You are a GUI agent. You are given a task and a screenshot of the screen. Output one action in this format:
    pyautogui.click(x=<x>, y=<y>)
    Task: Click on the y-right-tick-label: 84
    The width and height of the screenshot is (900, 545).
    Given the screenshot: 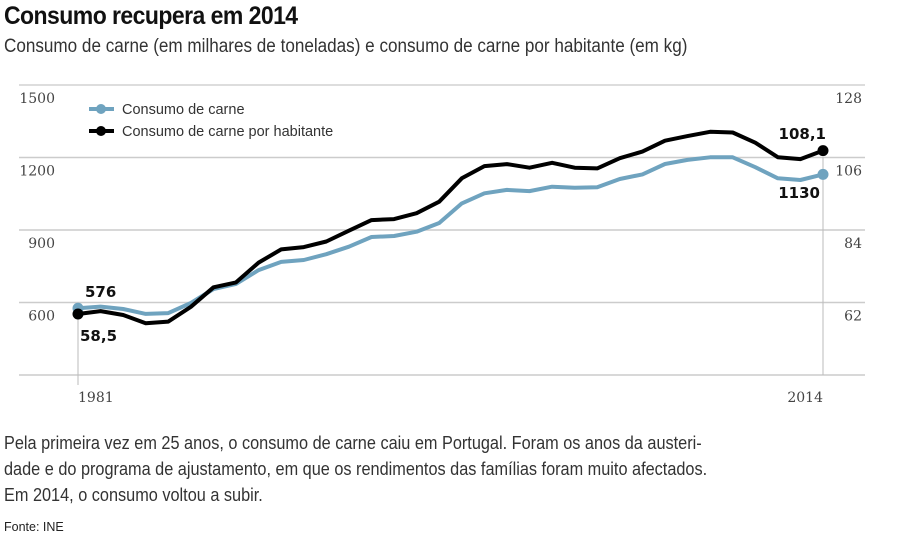 What is the action you would take?
    pyautogui.click(x=853, y=244)
    